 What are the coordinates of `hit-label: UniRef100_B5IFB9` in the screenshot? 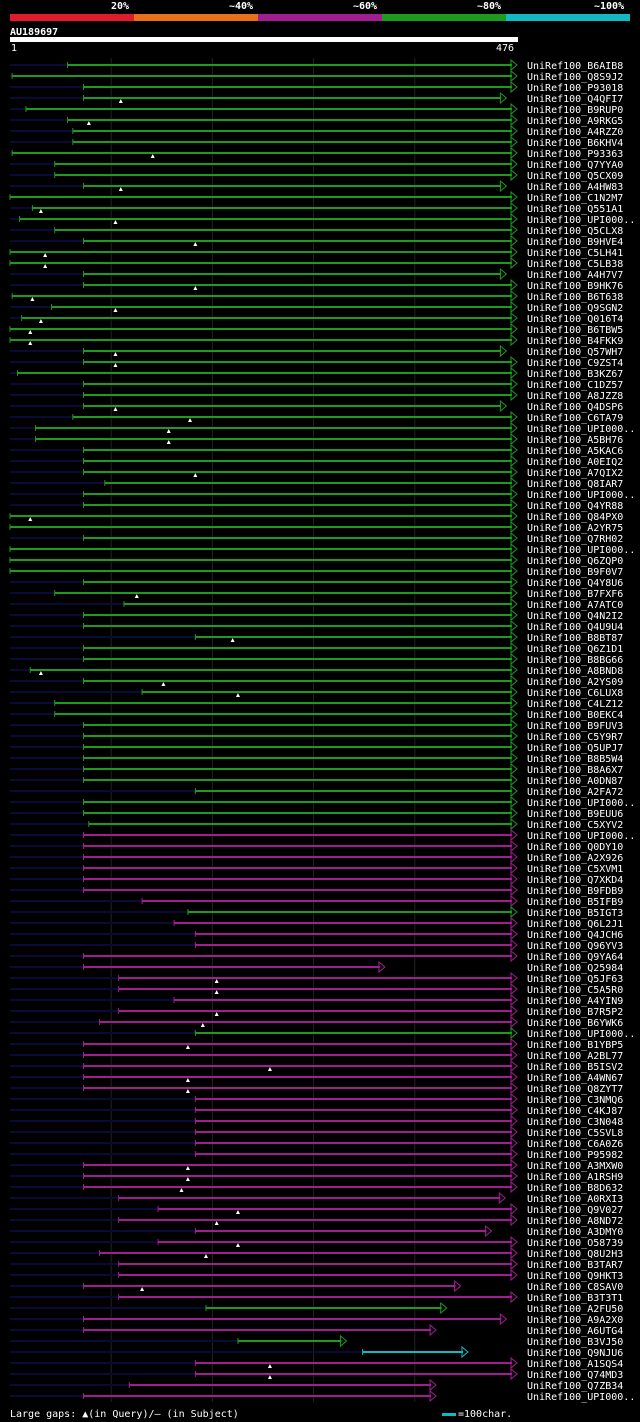 It's located at (575, 902).